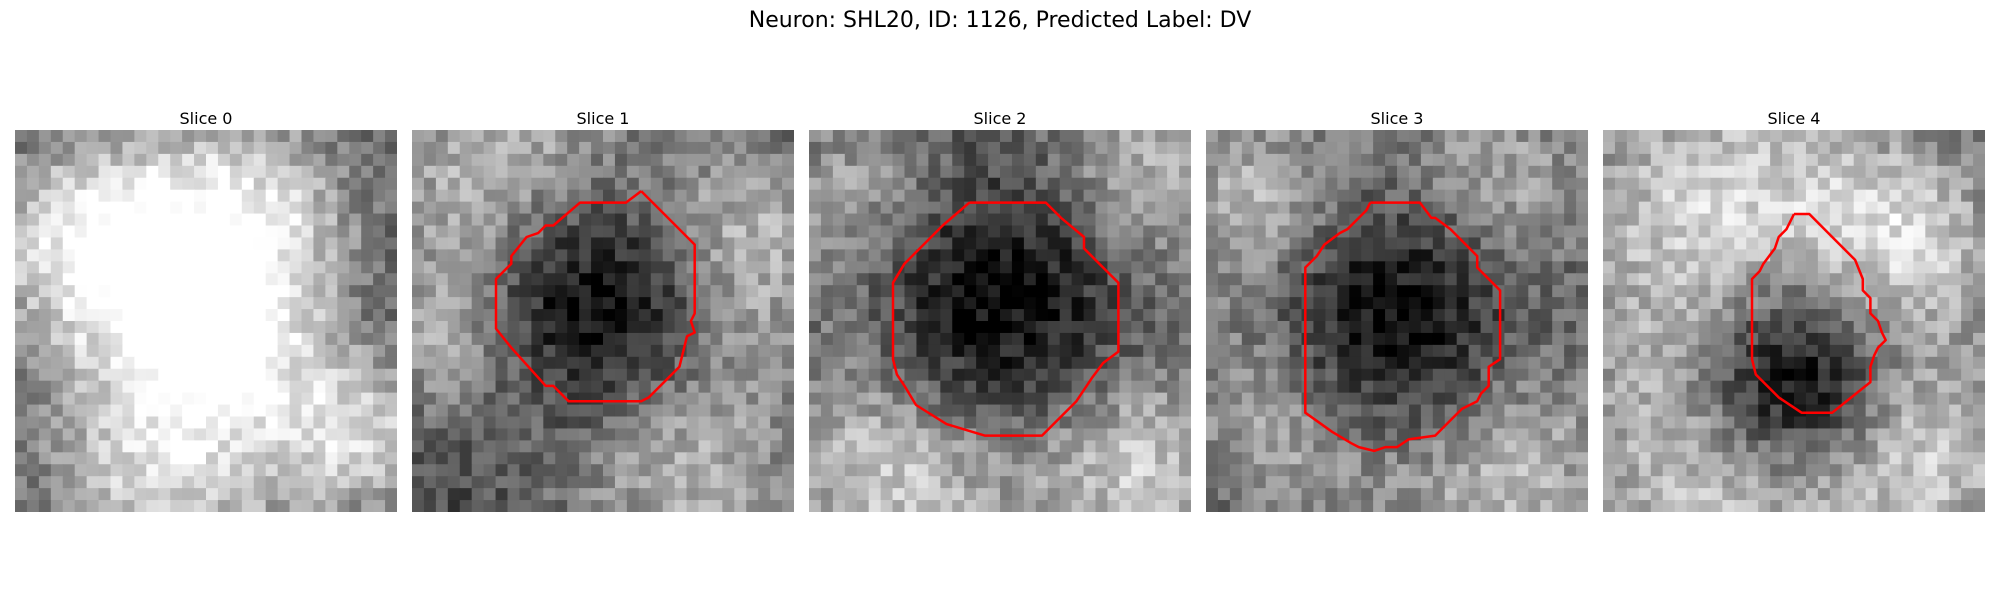  I want to click on slice-panel-0: Slice 0, so click(206, 310).